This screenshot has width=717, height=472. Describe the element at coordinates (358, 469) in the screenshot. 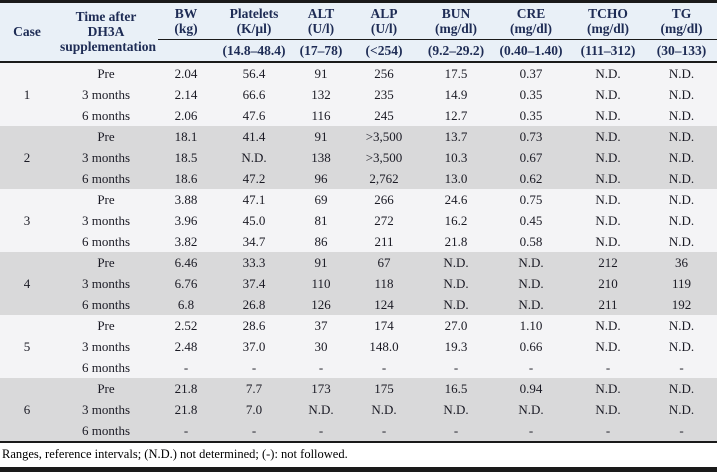

I see `bottom-rule` at that location.